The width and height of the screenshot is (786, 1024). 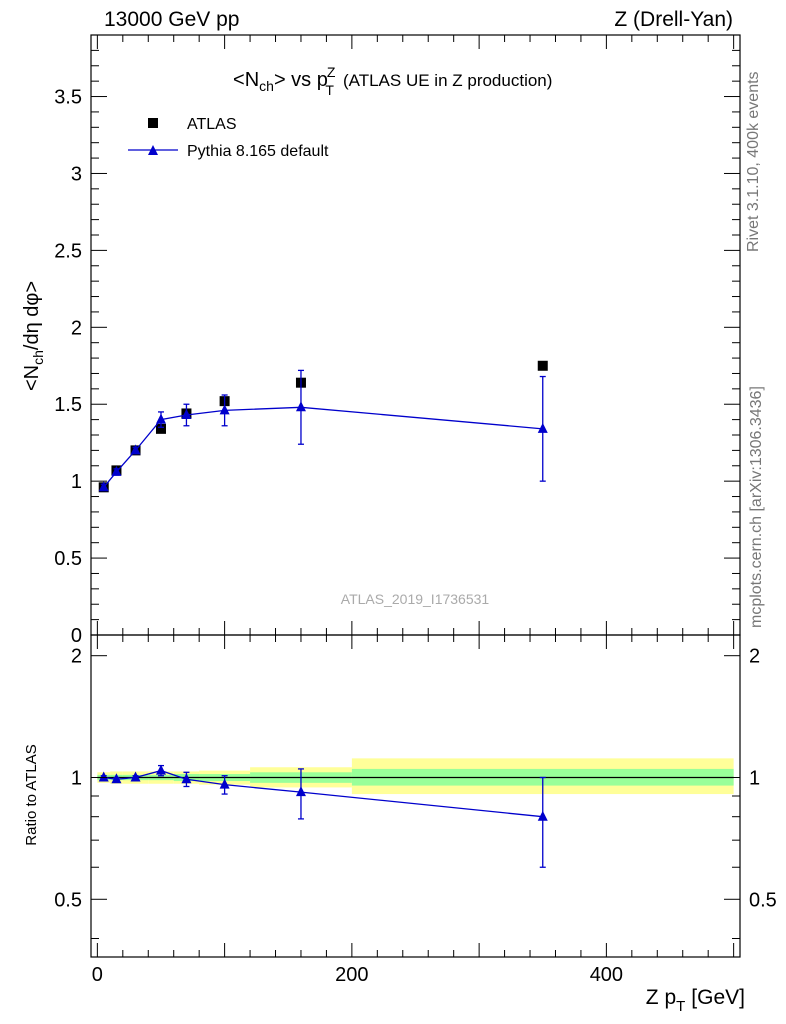 I want to click on legend-atlas-label: ATLAS, so click(x=212, y=124).